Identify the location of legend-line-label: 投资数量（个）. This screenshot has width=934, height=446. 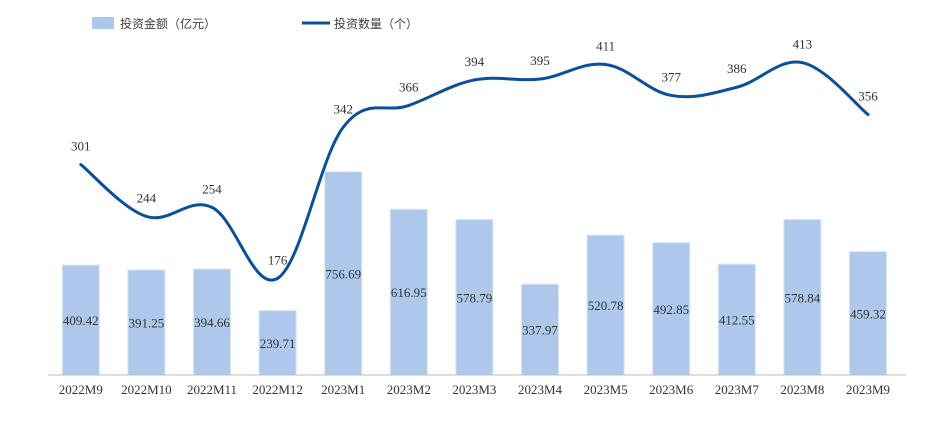
(376, 23).